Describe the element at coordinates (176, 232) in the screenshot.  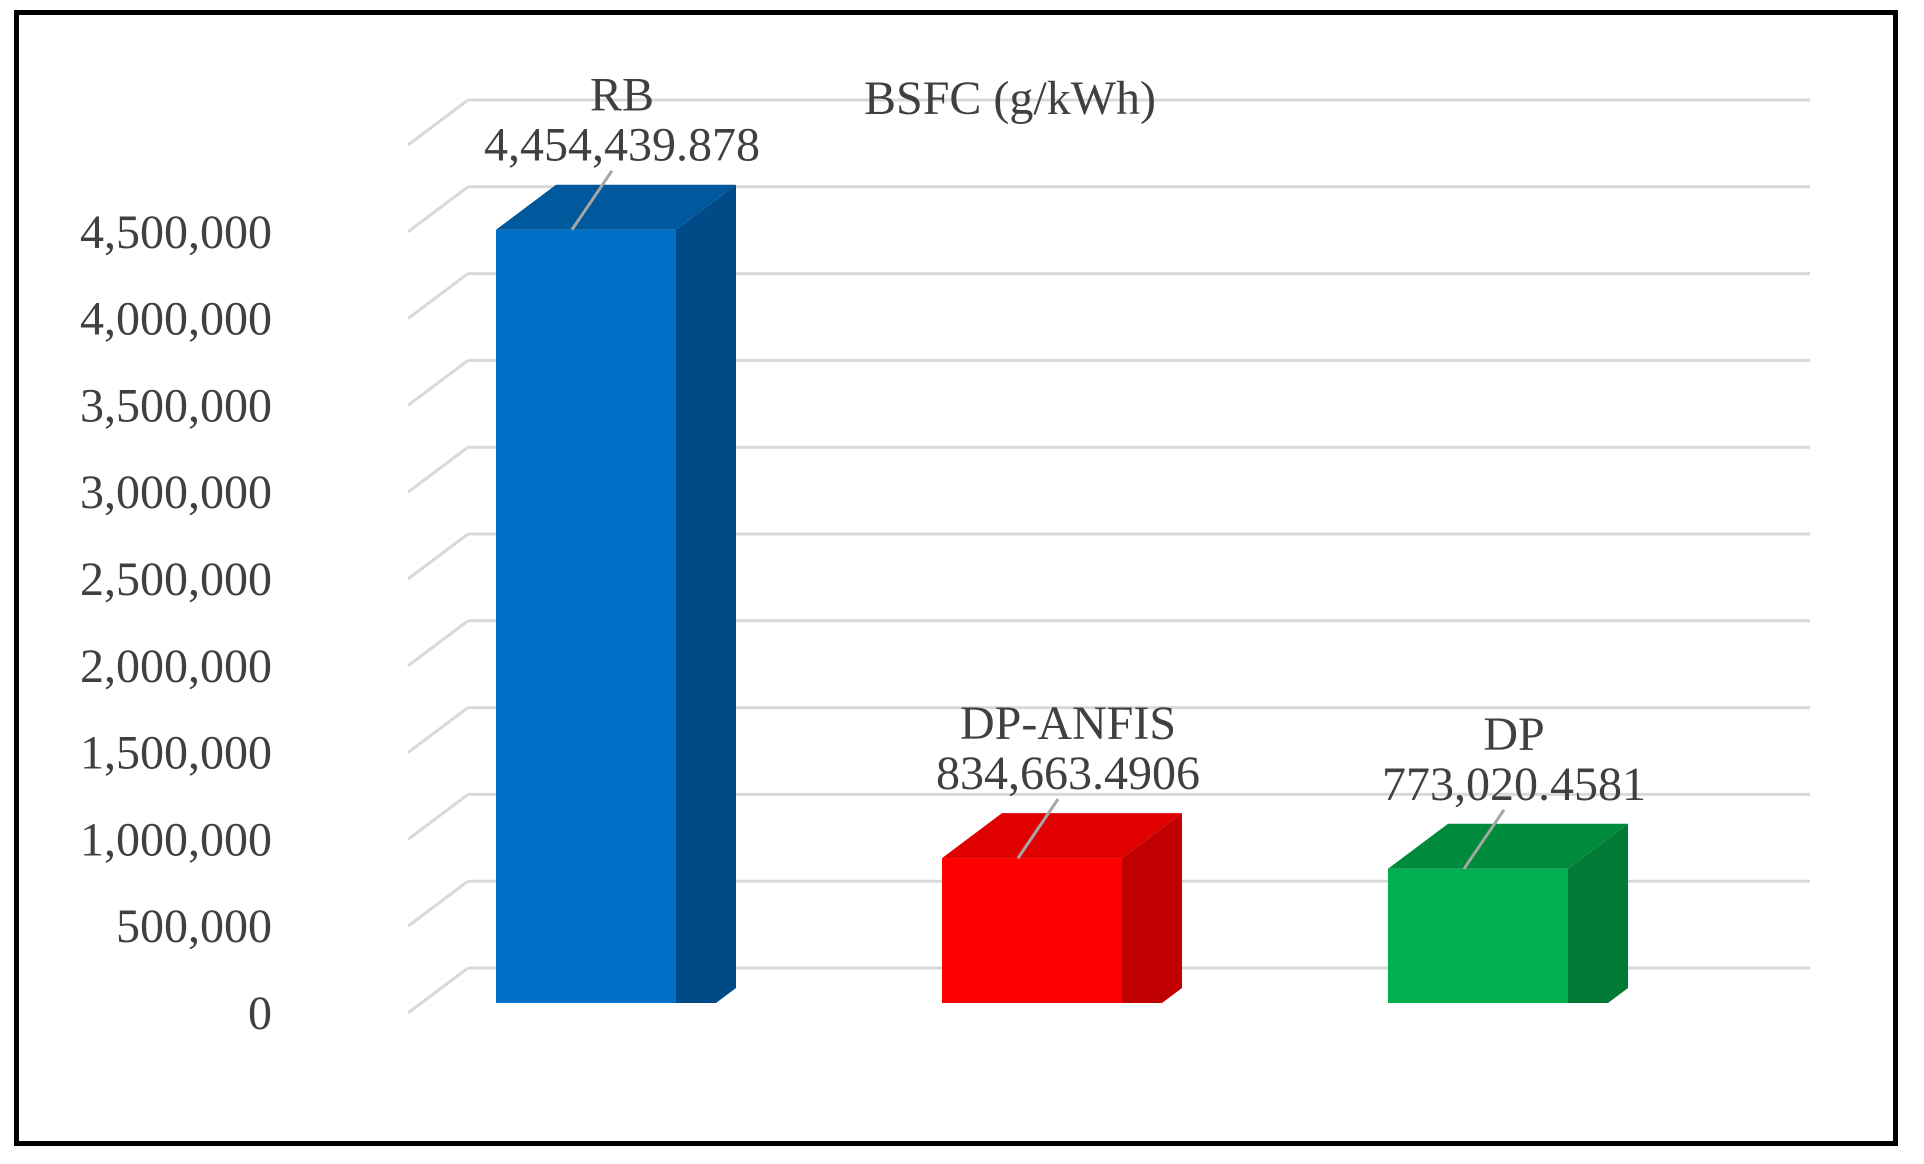
I see `y-tick-label: 4,500,000` at that location.